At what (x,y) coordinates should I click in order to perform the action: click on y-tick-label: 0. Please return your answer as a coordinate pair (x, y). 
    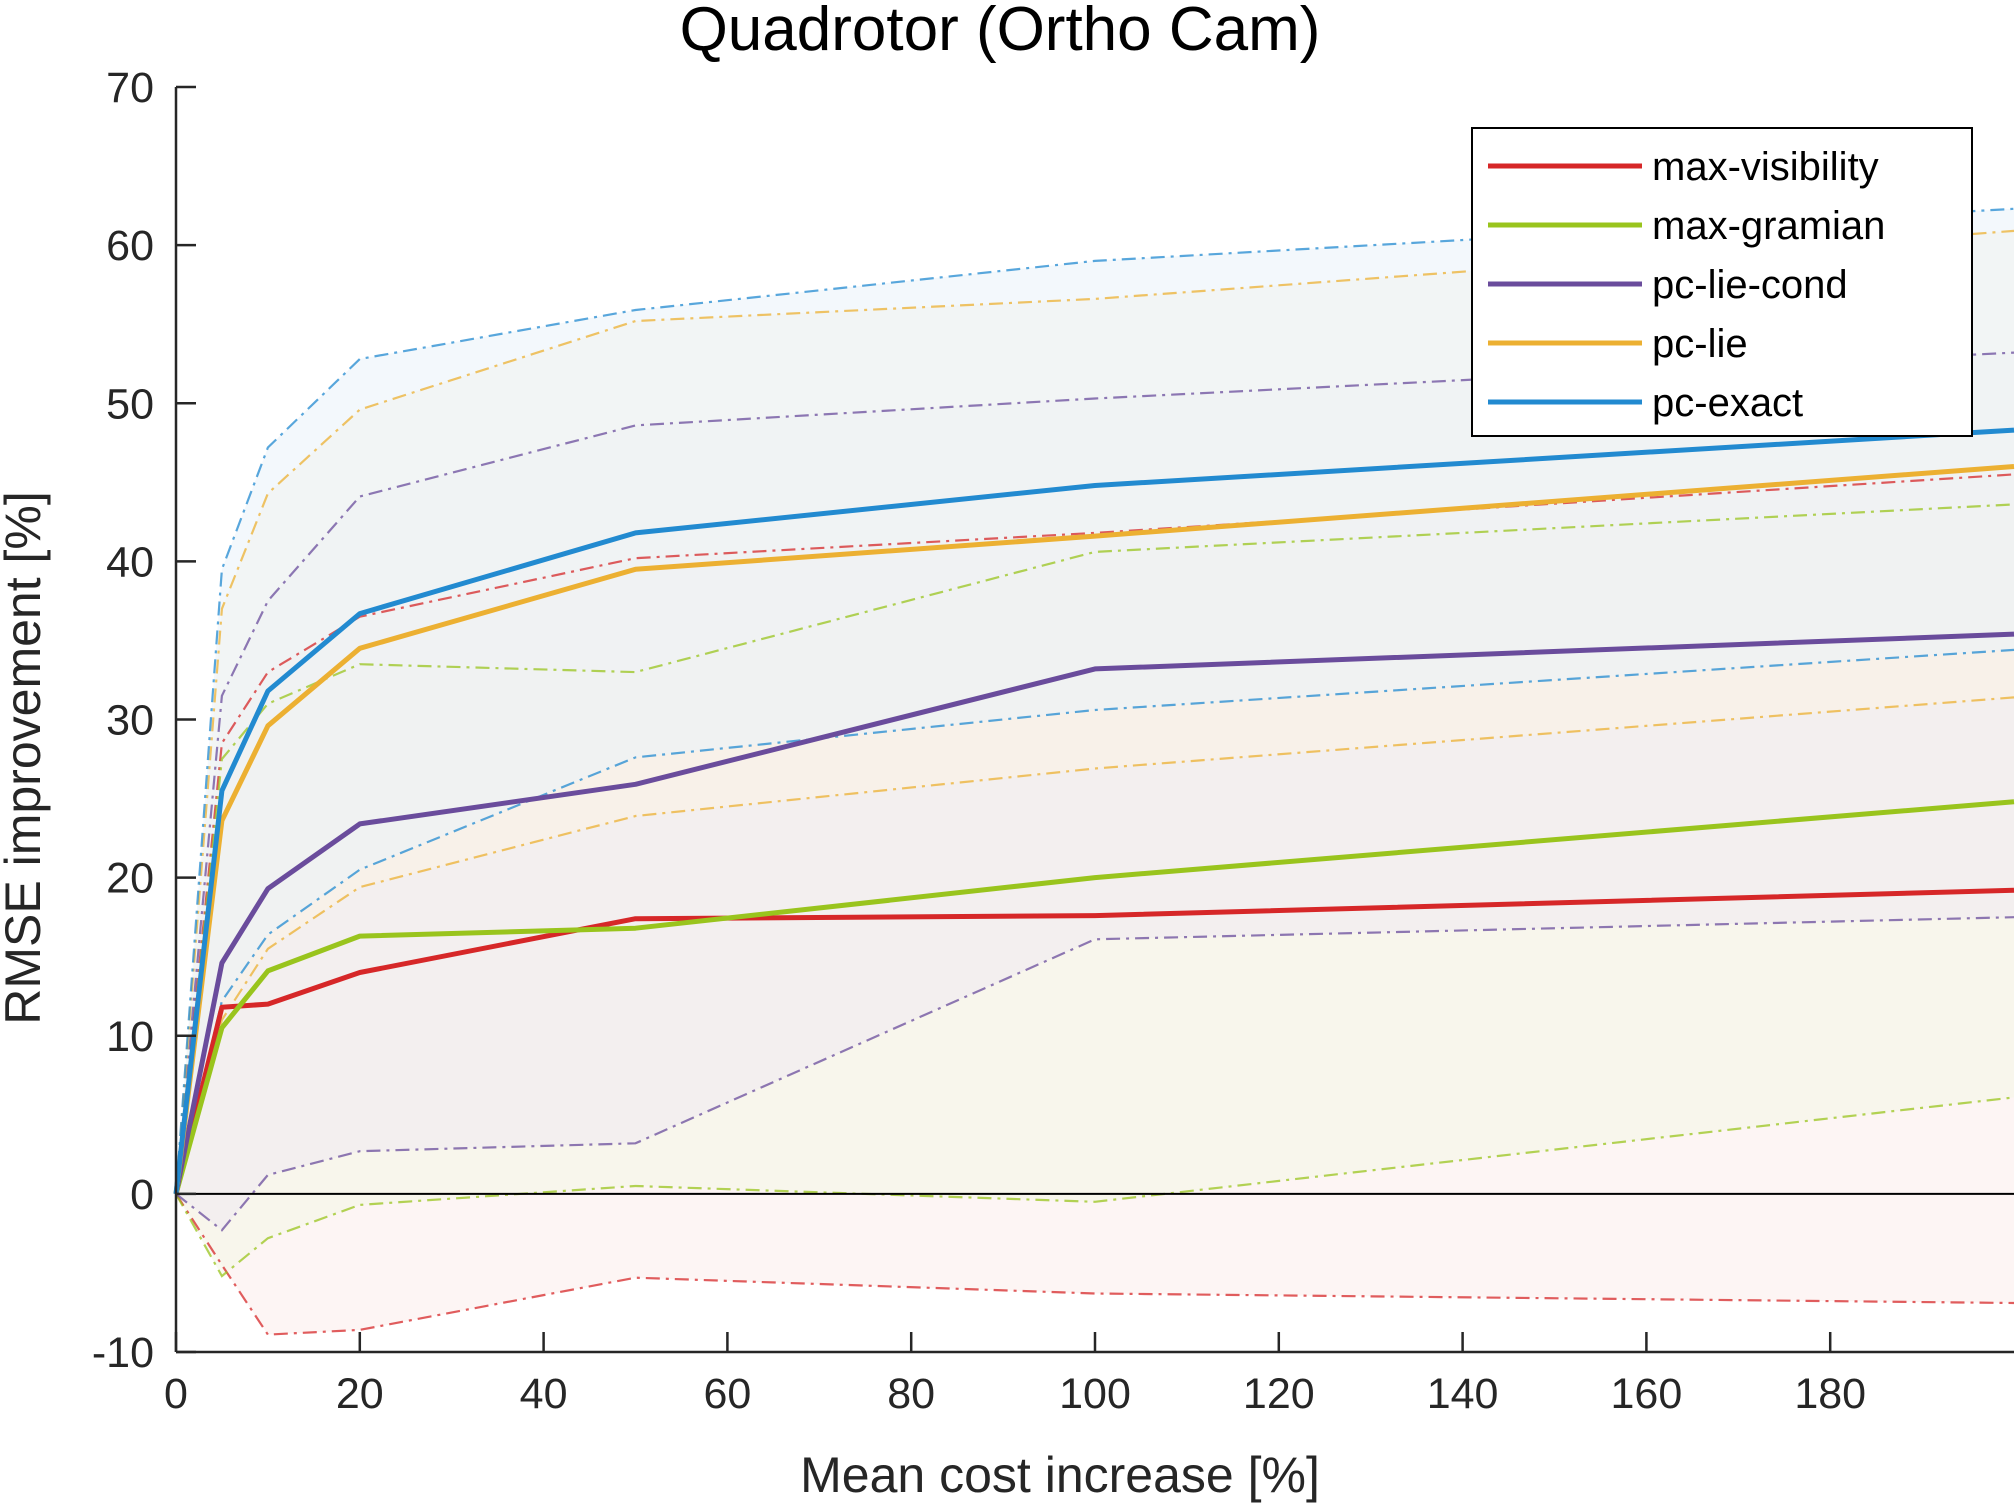
    Looking at the image, I should click on (142, 1195).